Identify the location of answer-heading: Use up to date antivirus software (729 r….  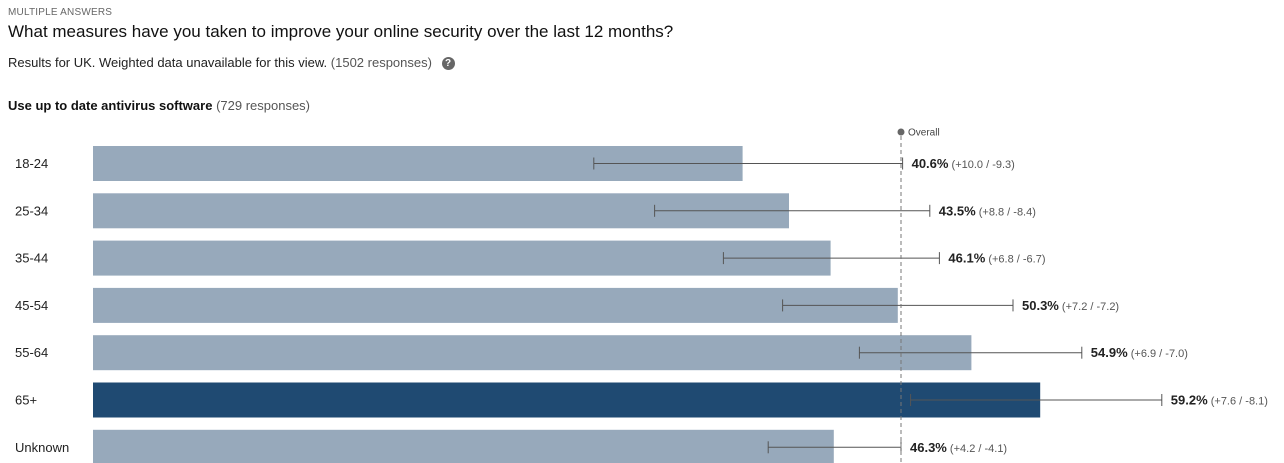
(159, 105).